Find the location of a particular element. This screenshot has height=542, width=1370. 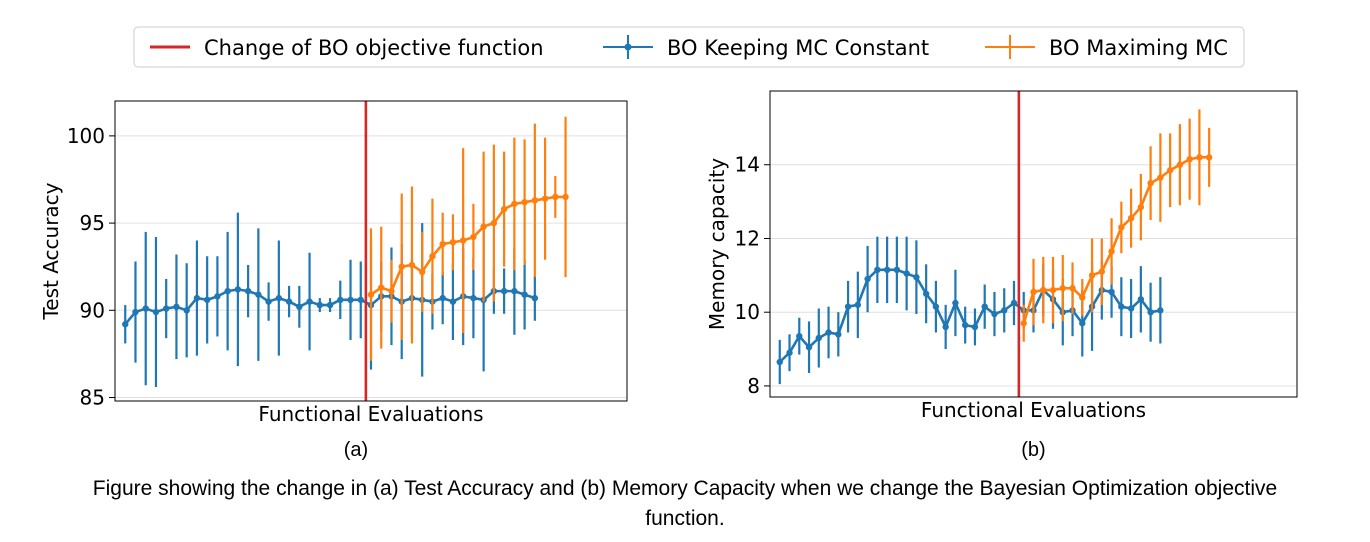

legend-label-maximing: BO Maximing MC is located at coordinates (1138, 48).